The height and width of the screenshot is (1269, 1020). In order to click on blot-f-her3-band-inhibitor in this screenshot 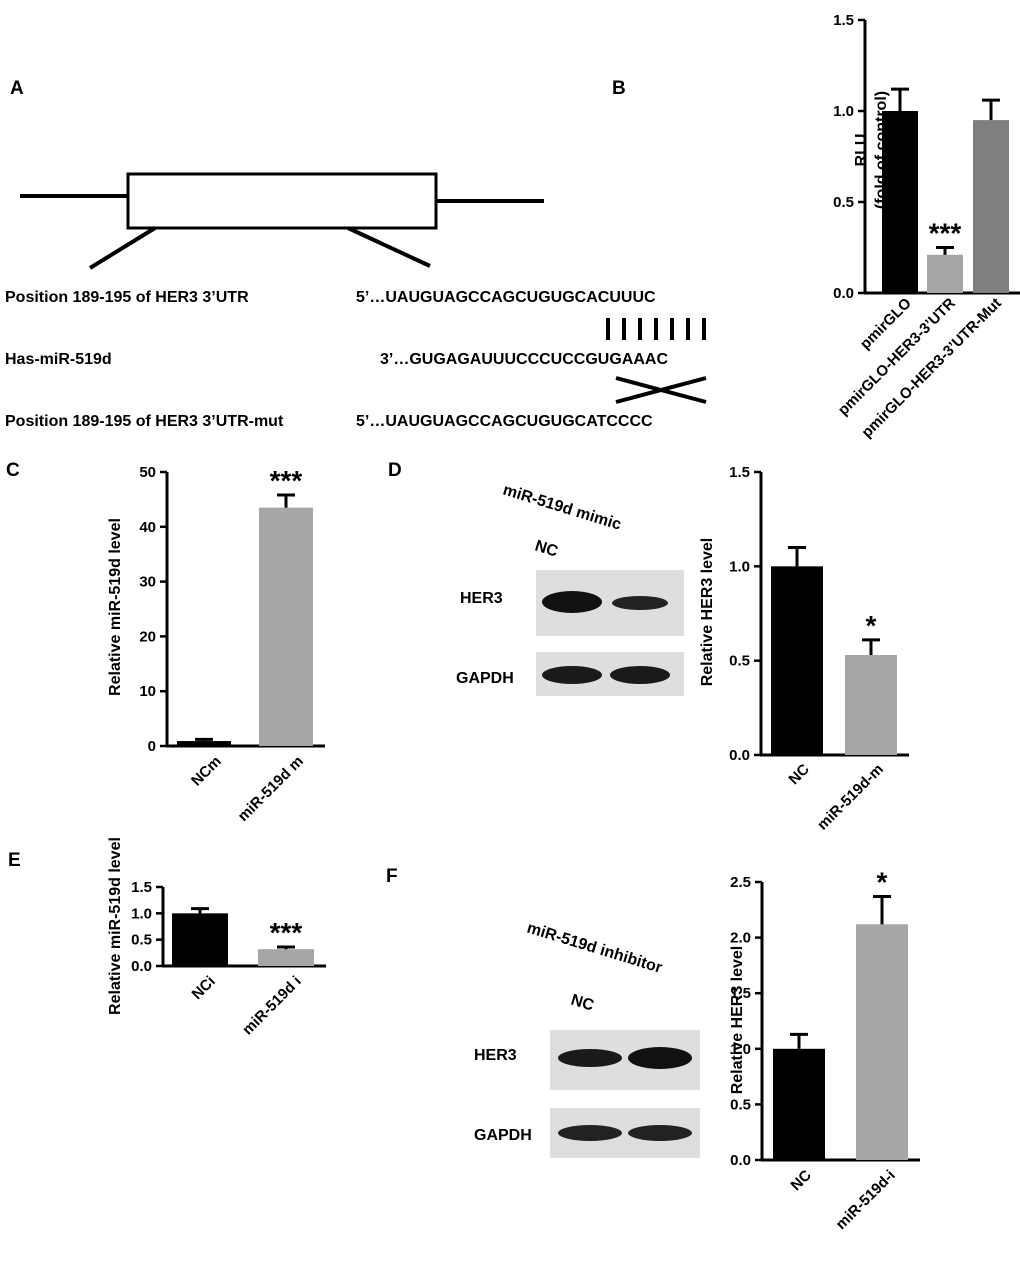, I will do `click(660, 1058)`.